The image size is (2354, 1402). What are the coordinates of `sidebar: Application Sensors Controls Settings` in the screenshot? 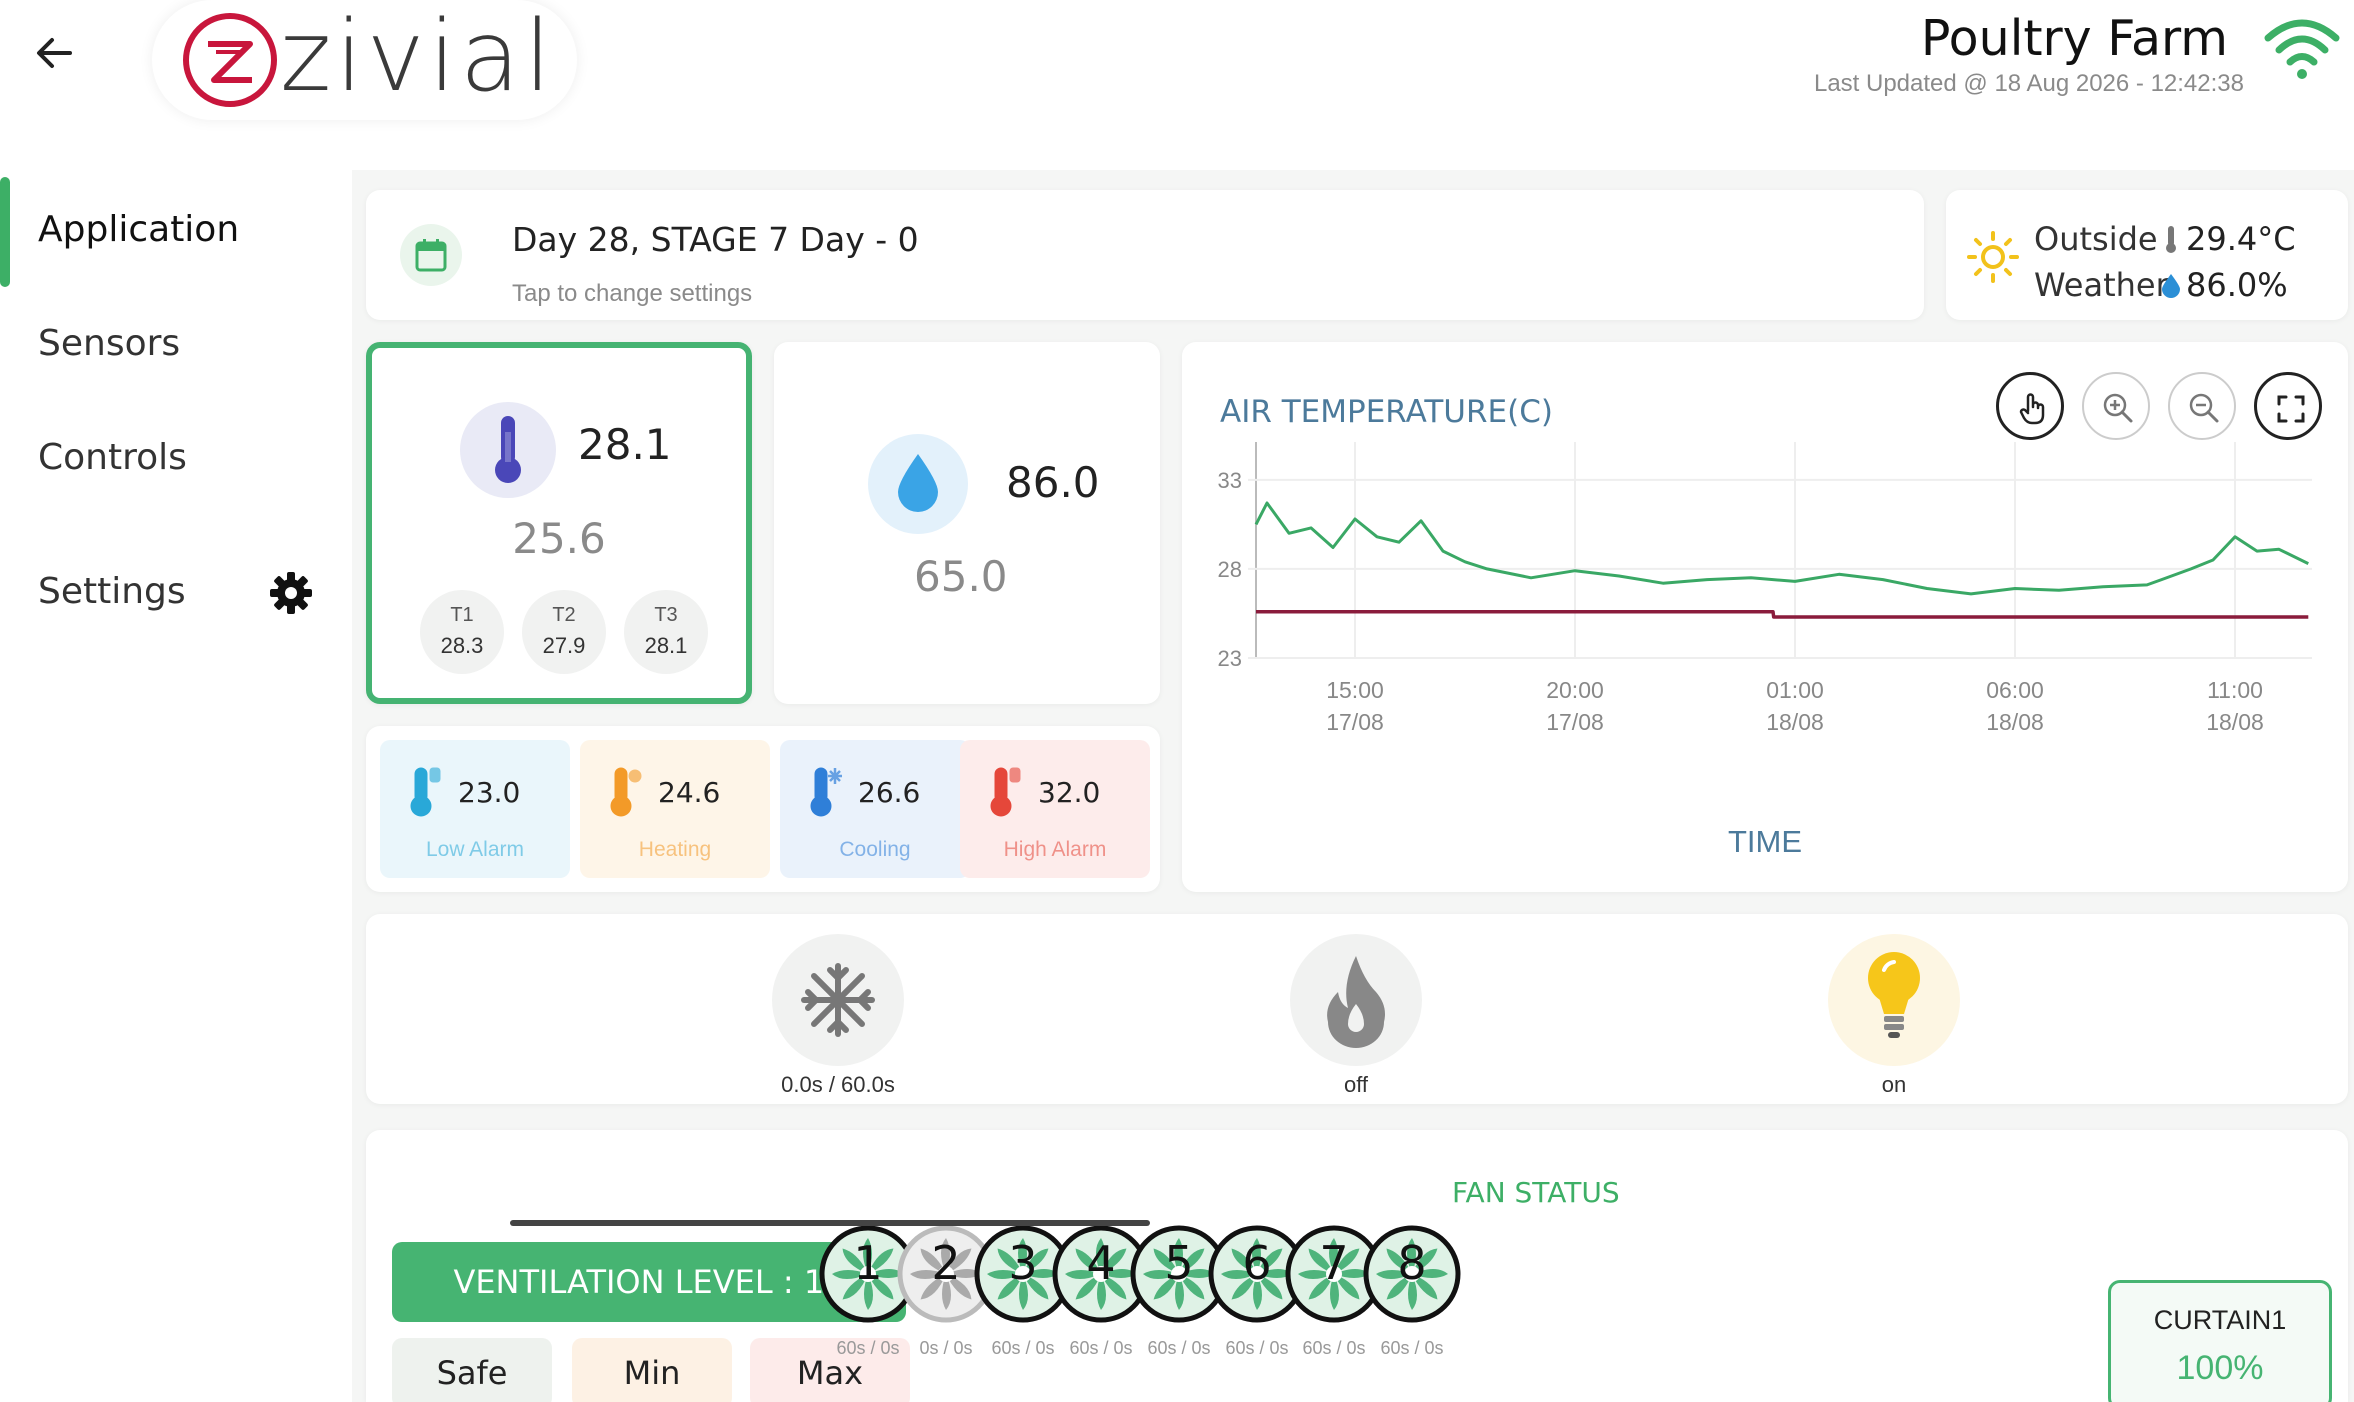 It's located at (176, 783).